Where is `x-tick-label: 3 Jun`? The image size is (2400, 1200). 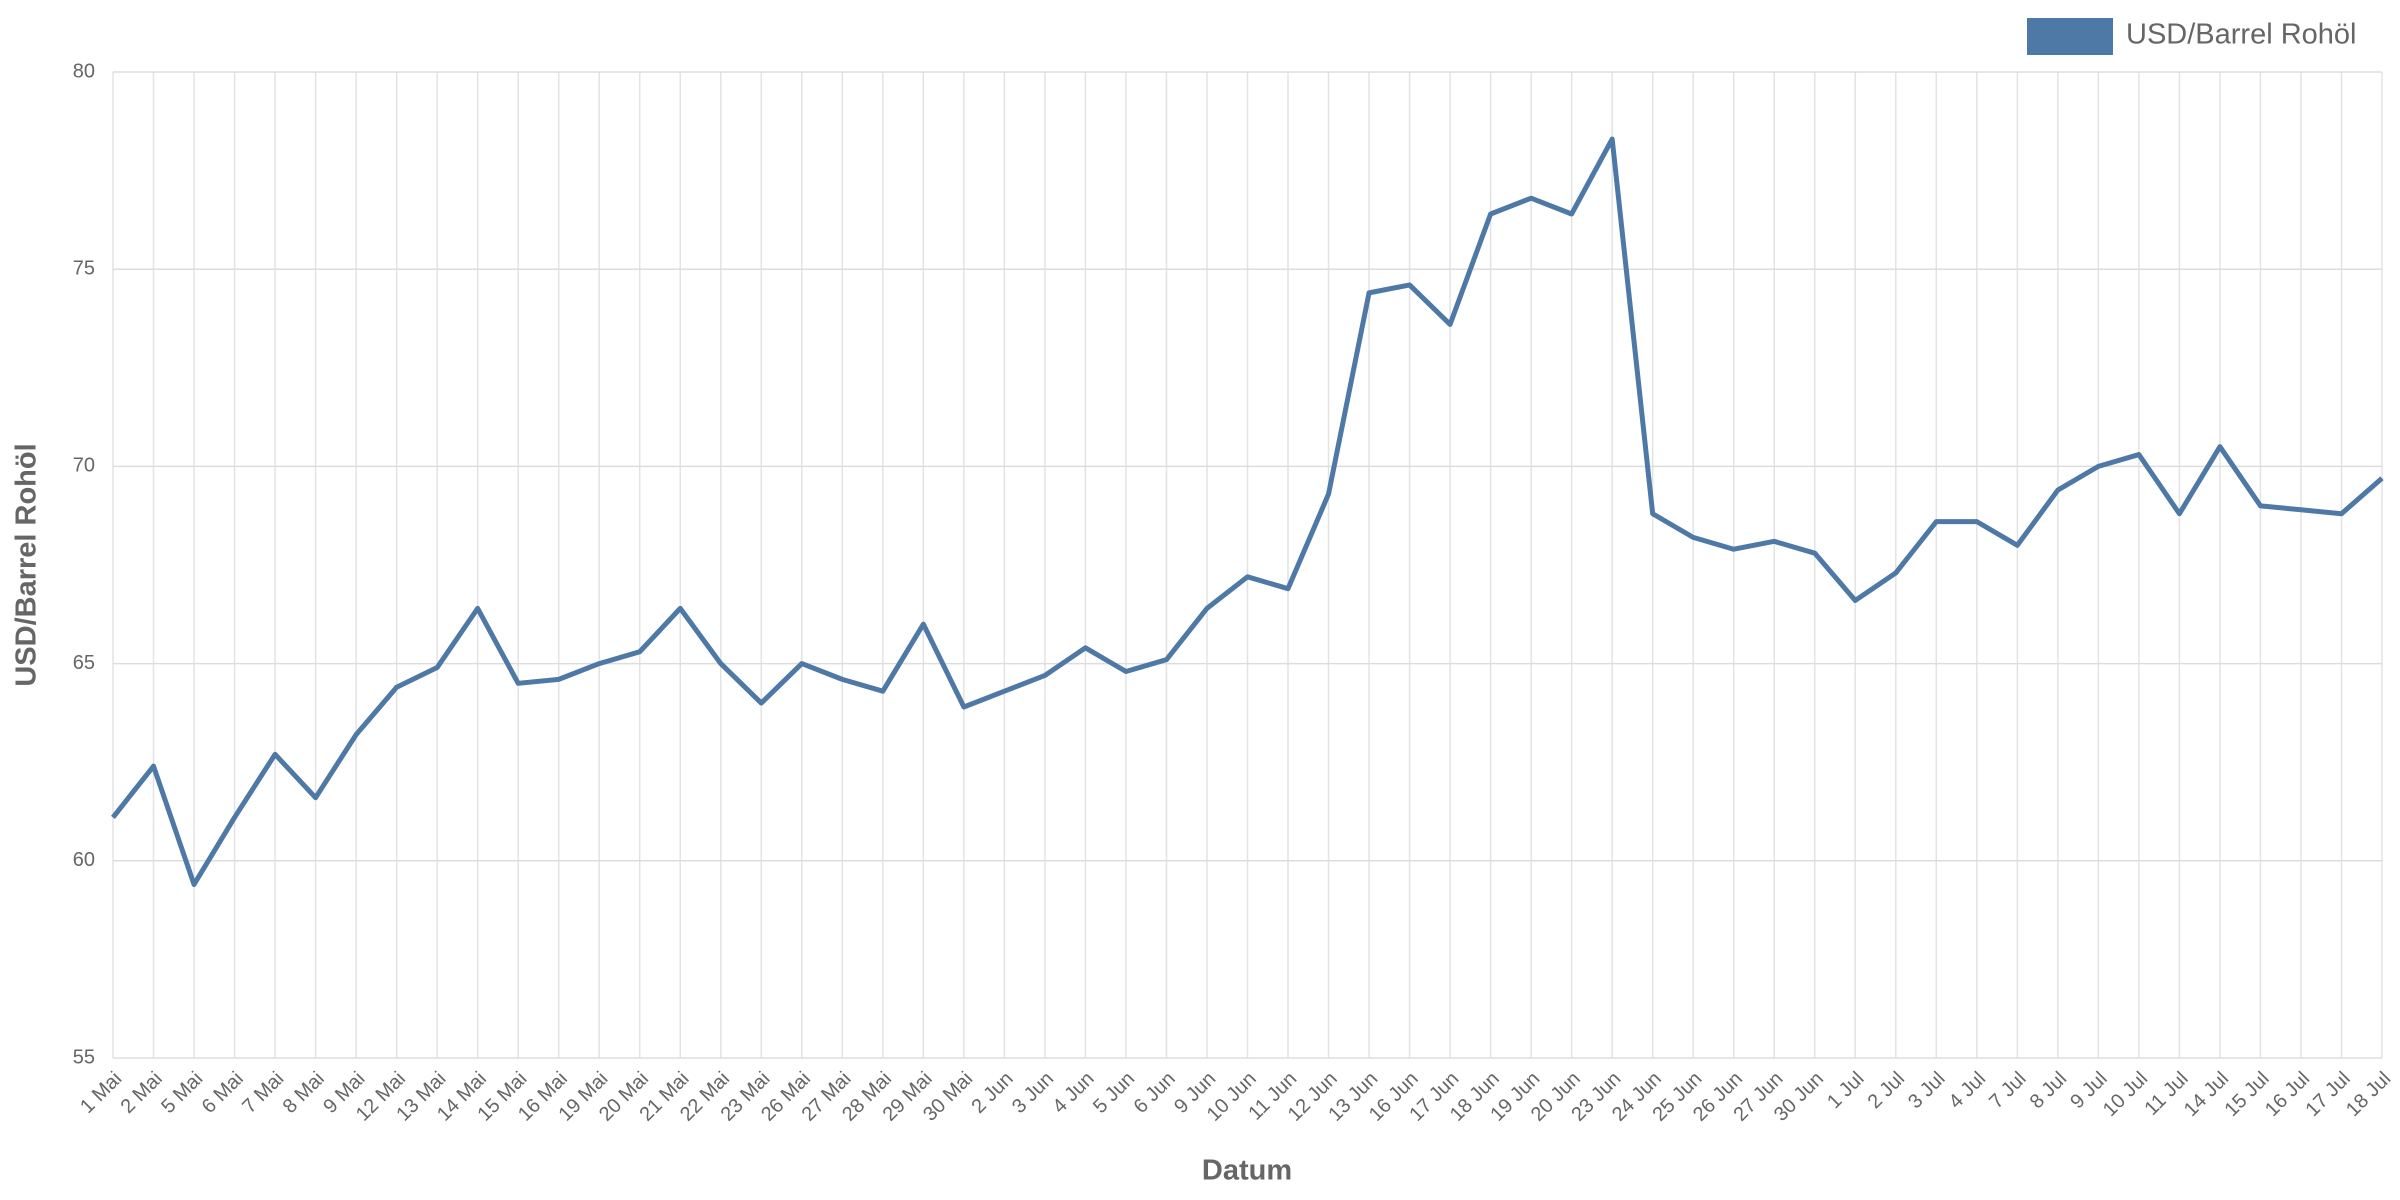
x-tick-label: 3 Jun is located at coordinates (1033, 1093).